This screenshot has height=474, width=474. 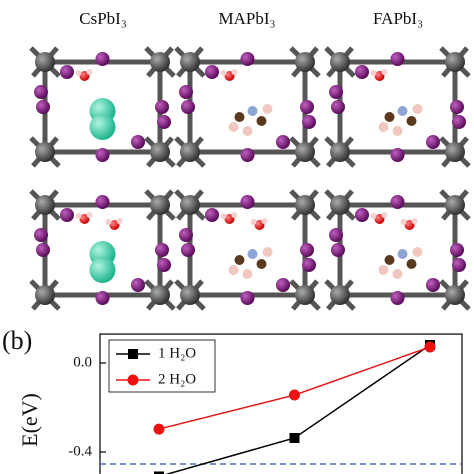 What do you see at coordinates (29, 420) in the screenshot?
I see `y-axis-label: E(eV)` at bounding box center [29, 420].